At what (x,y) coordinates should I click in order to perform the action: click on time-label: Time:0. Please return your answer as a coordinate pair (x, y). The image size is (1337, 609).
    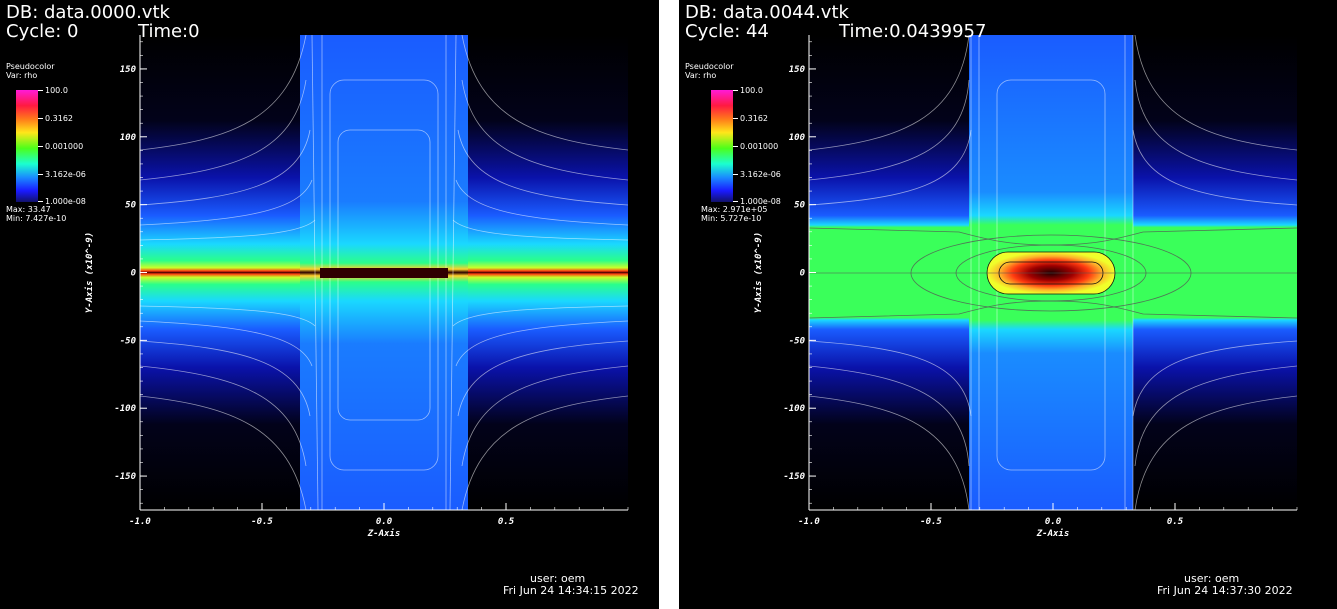
    Looking at the image, I should click on (169, 31).